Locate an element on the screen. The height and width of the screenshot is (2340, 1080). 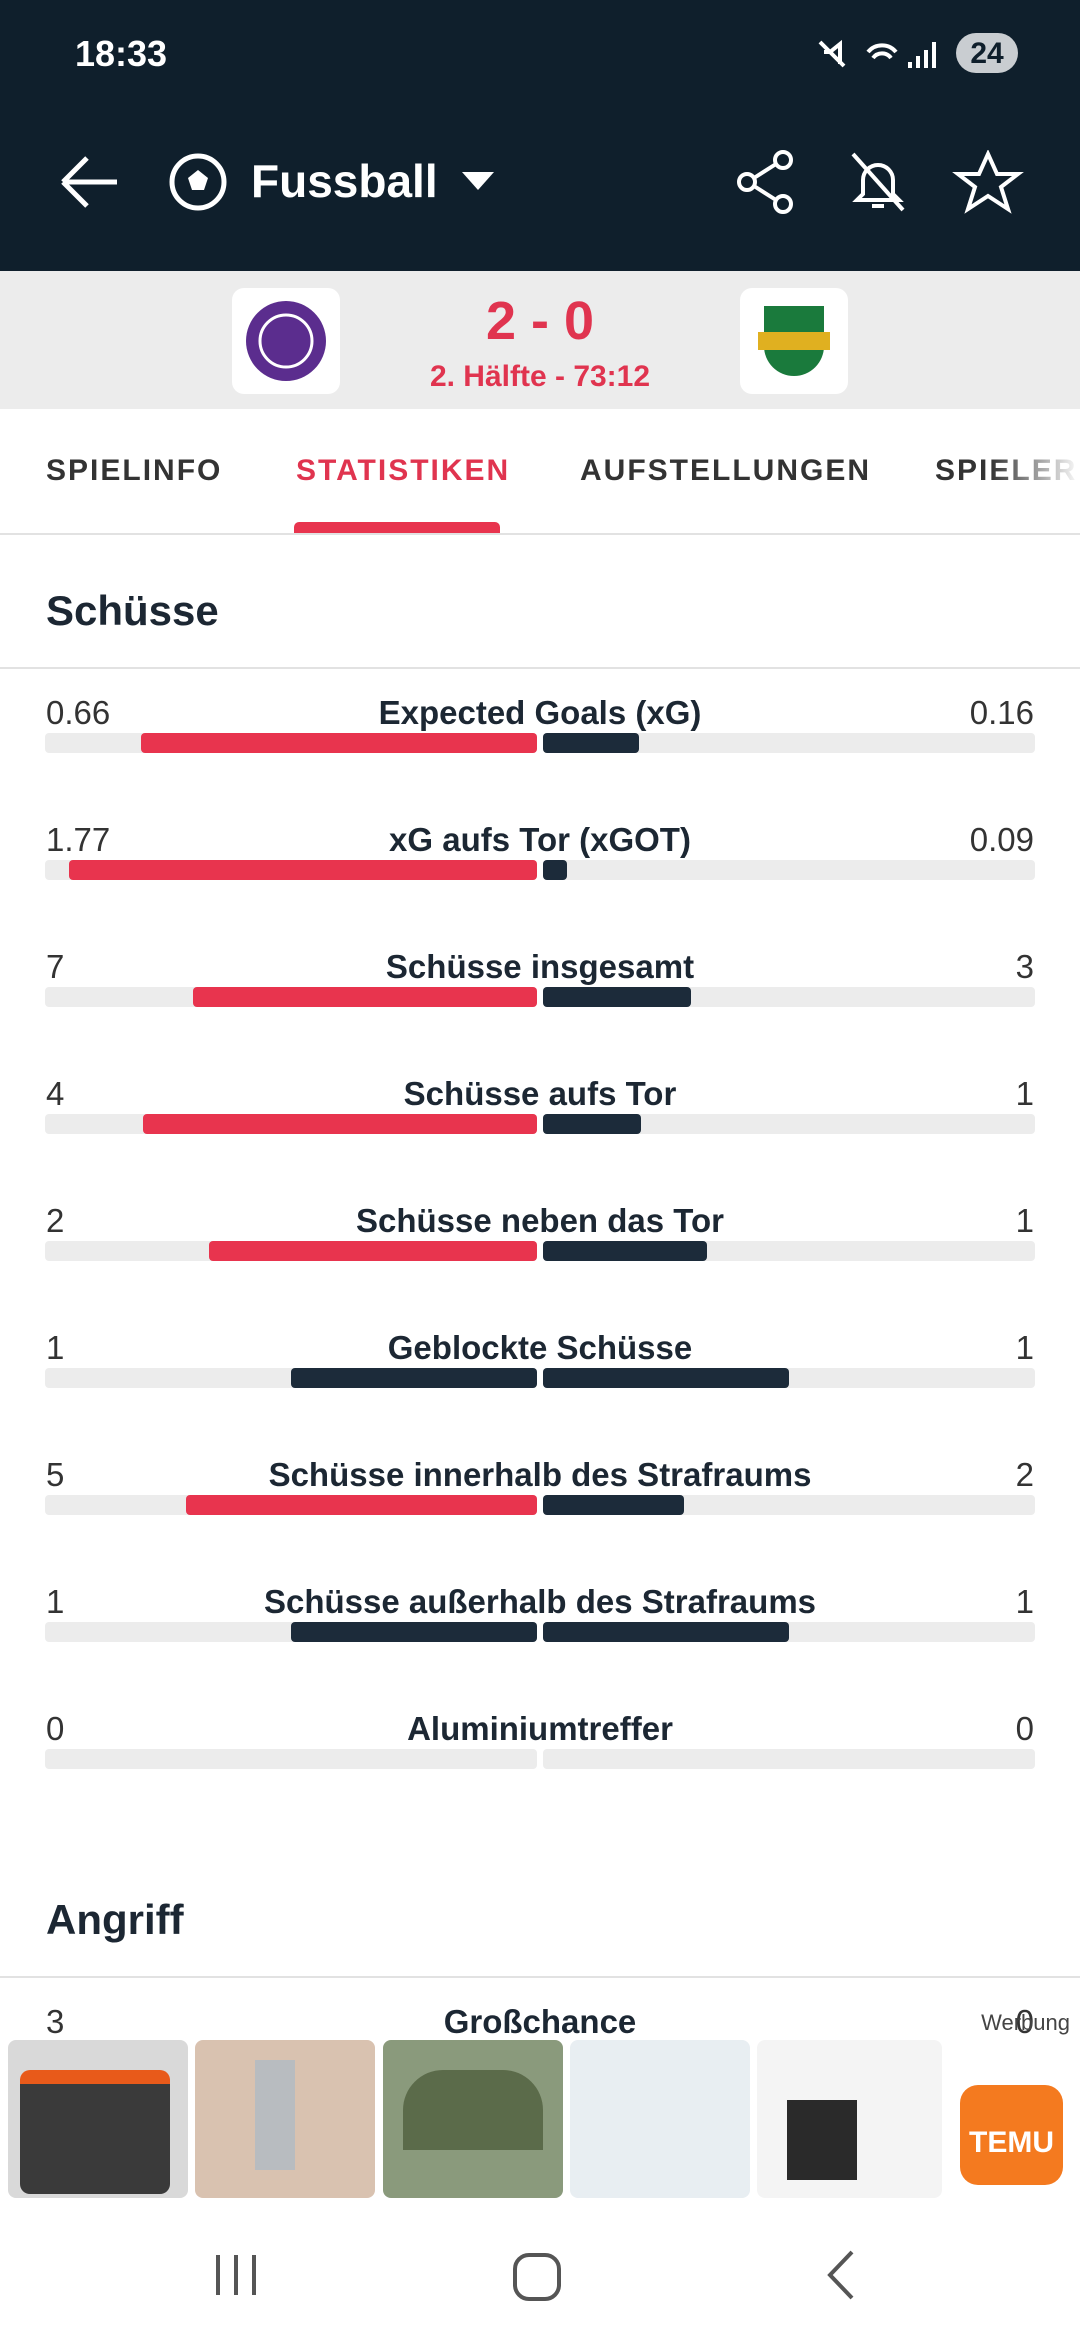
battery is located at coordinates (987, 53).